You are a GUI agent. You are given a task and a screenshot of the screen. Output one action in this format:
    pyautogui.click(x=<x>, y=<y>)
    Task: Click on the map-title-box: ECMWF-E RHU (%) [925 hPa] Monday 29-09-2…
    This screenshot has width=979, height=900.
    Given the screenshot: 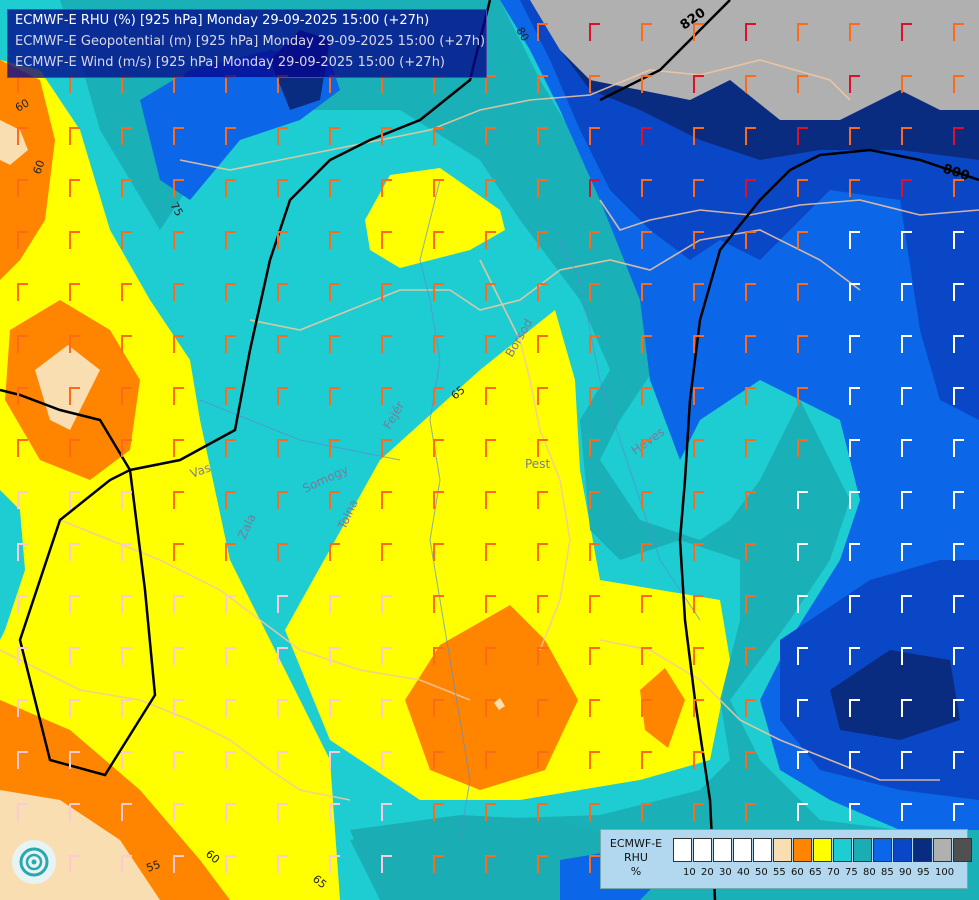 What is the action you would take?
    pyautogui.click(x=247, y=43)
    